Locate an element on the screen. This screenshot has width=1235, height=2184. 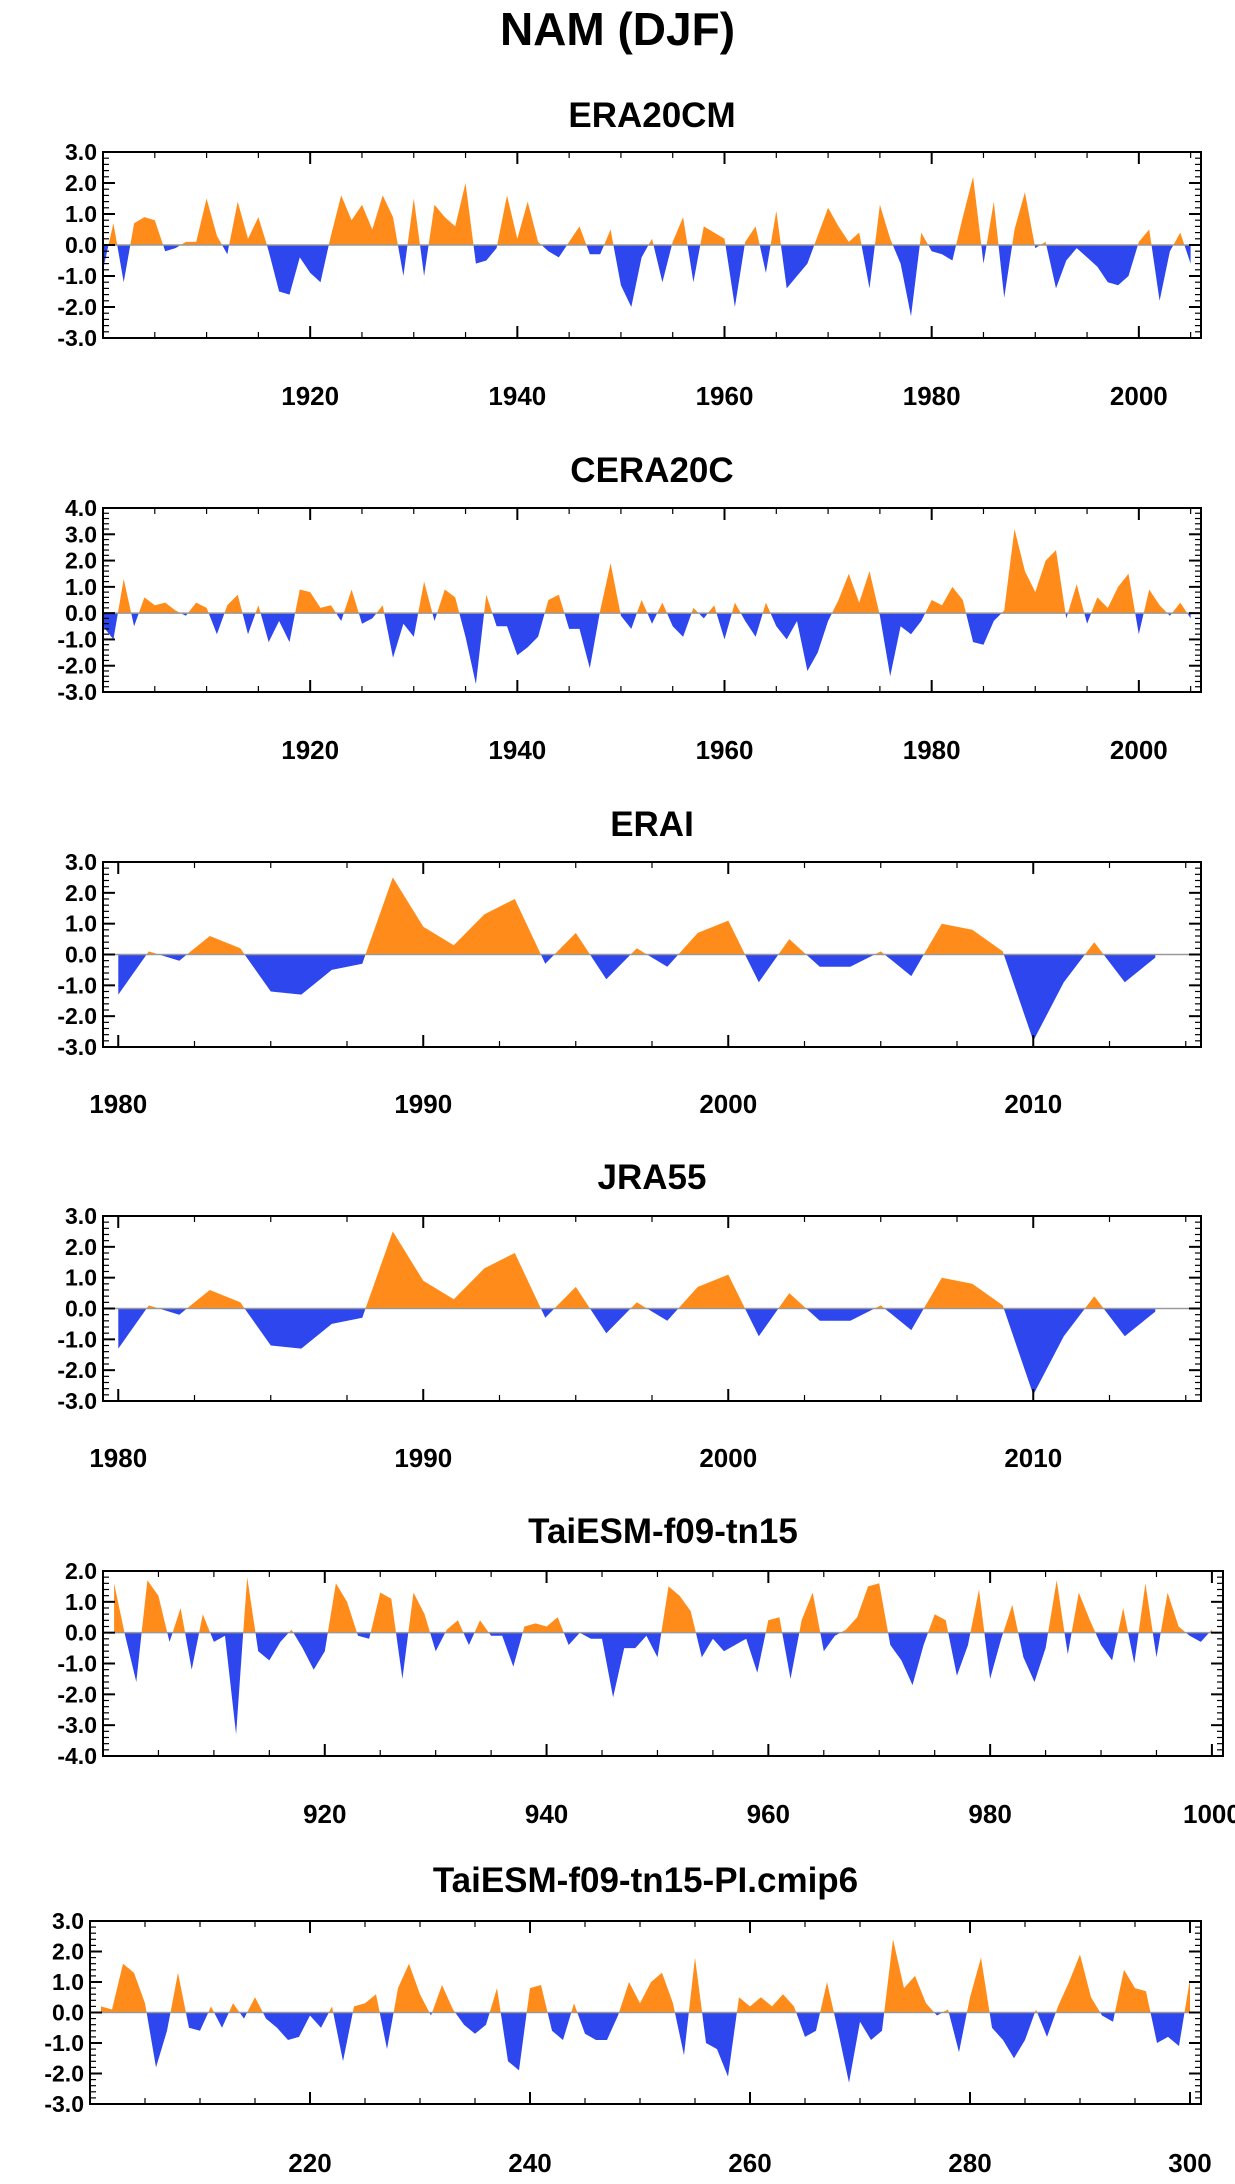
y-tick-label: -4.0 is located at coordinates (77, 1756).